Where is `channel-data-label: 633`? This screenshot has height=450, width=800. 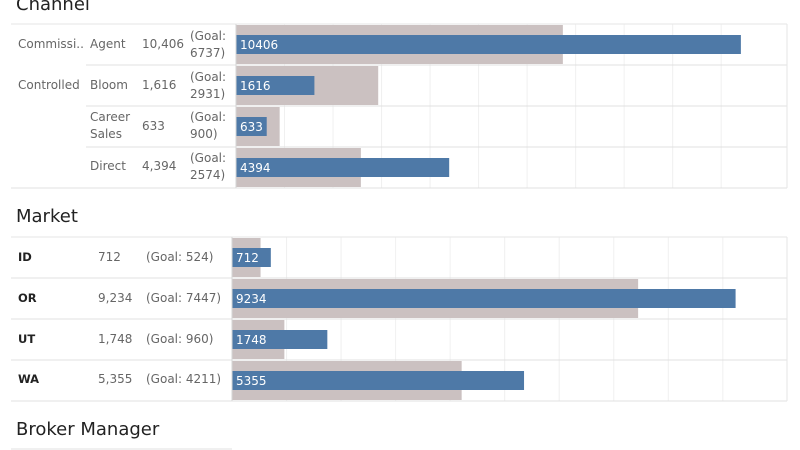
channel-data-label: 633 is located at coordinates (251, 127).